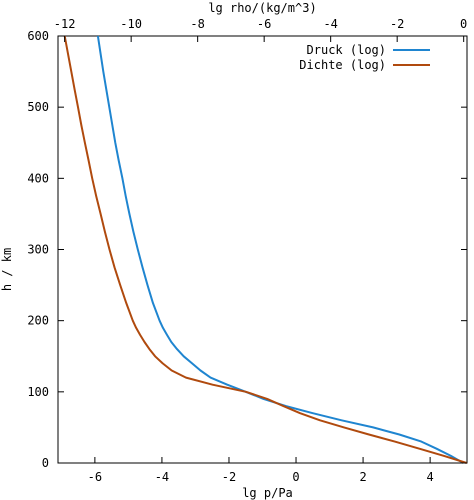  Describe the element at coordinates (197, 24) in the screenshot. I see `x-top-tick-label: -8` at that location.